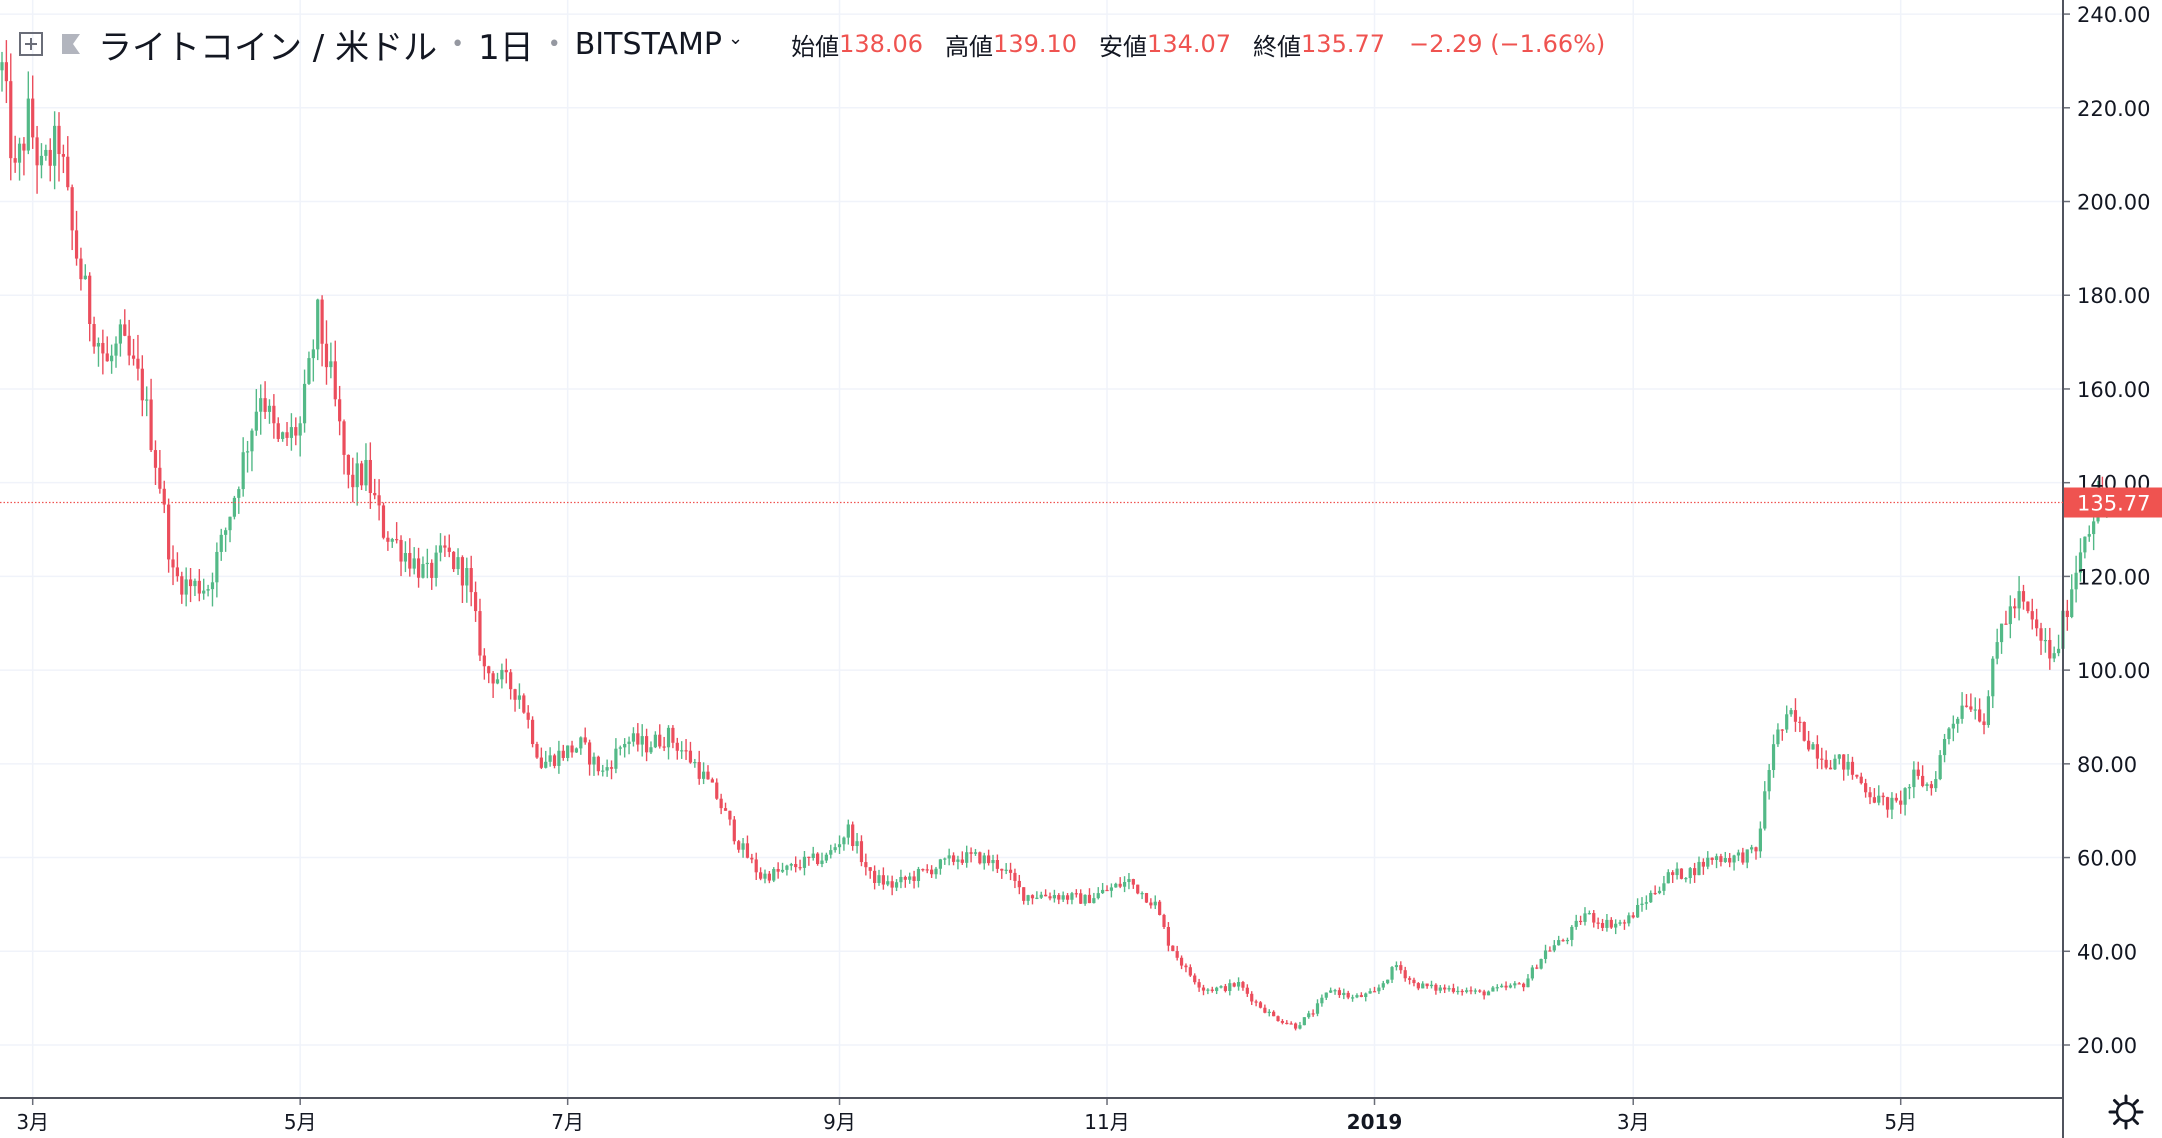 This screenshot has height=1138, width=2162. Describe the element at coordinates (2126, 1112) in the screenshot. I see `settings-gear-icon` at that location.